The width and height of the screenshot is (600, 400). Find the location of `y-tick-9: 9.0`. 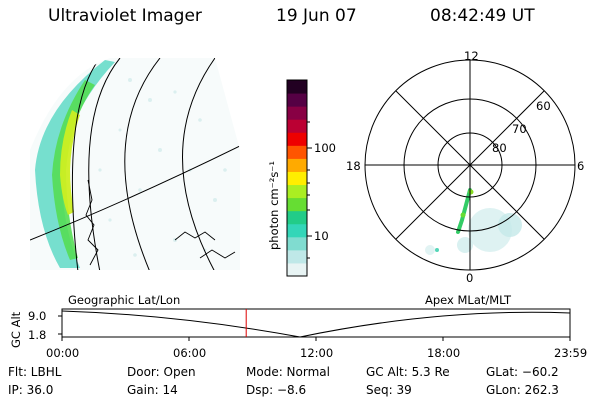

y-tick-9: 9.0 is located at coordinates (37, 316).